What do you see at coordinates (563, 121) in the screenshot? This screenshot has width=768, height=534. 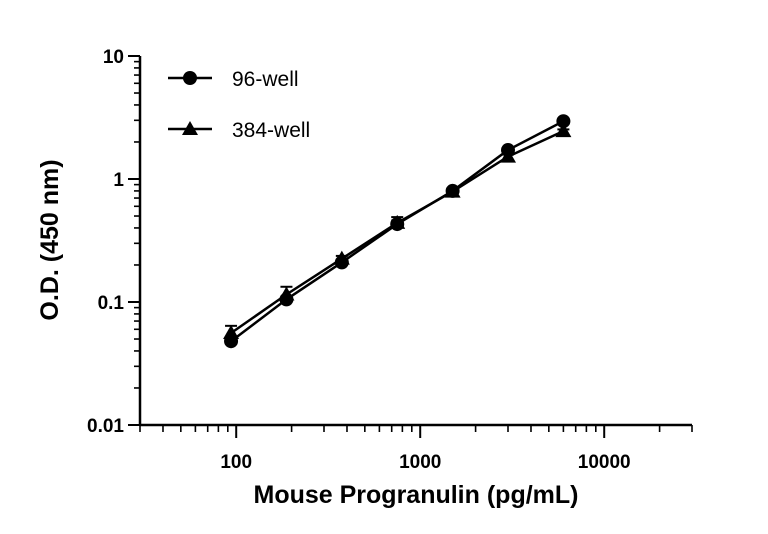 I see `data-point-96-well` at bounding box center [563, 121].